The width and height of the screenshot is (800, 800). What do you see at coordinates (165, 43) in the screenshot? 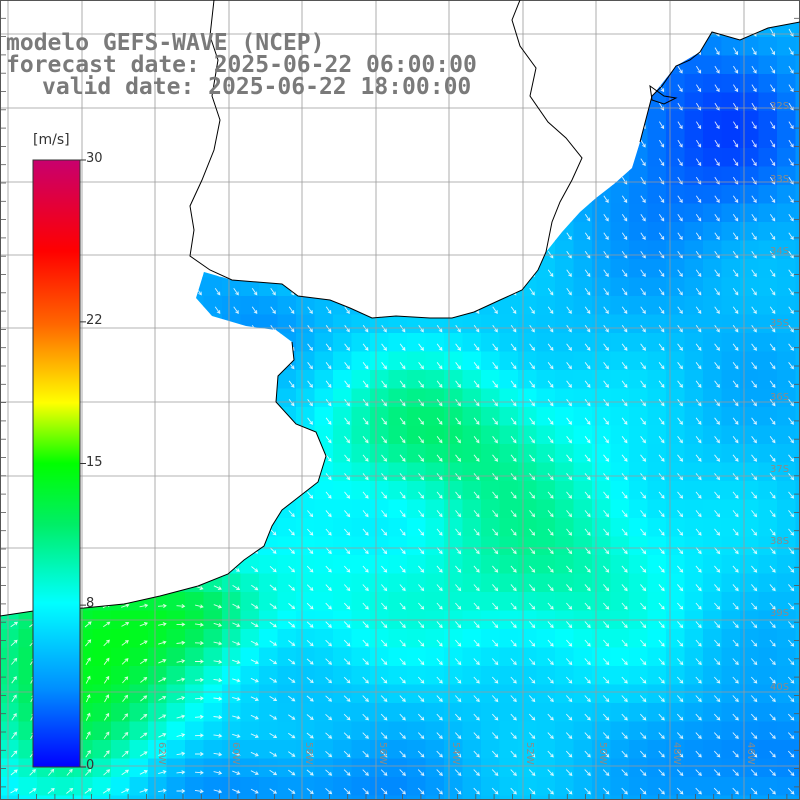
I see `title-model: modelo GEFS-WAVE (NCEP)` at bounding box center [165, 43].